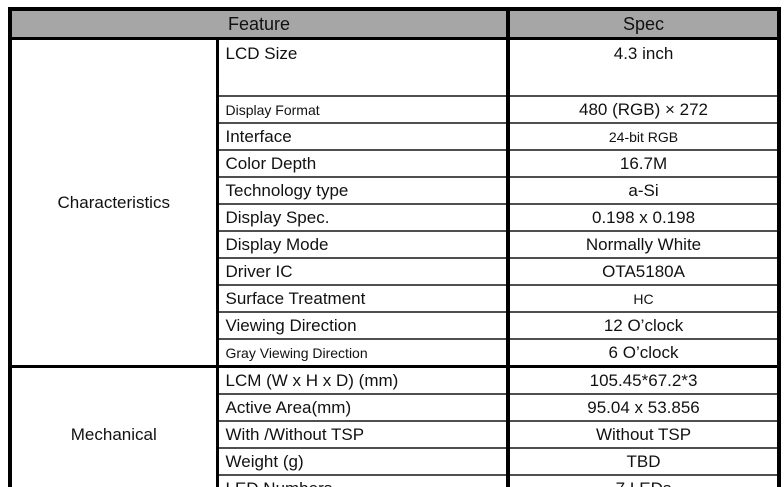 The image size is (784, 487). I want to click on table-row: Display Spec. 0.198 x 0.198, so click(395, 217).